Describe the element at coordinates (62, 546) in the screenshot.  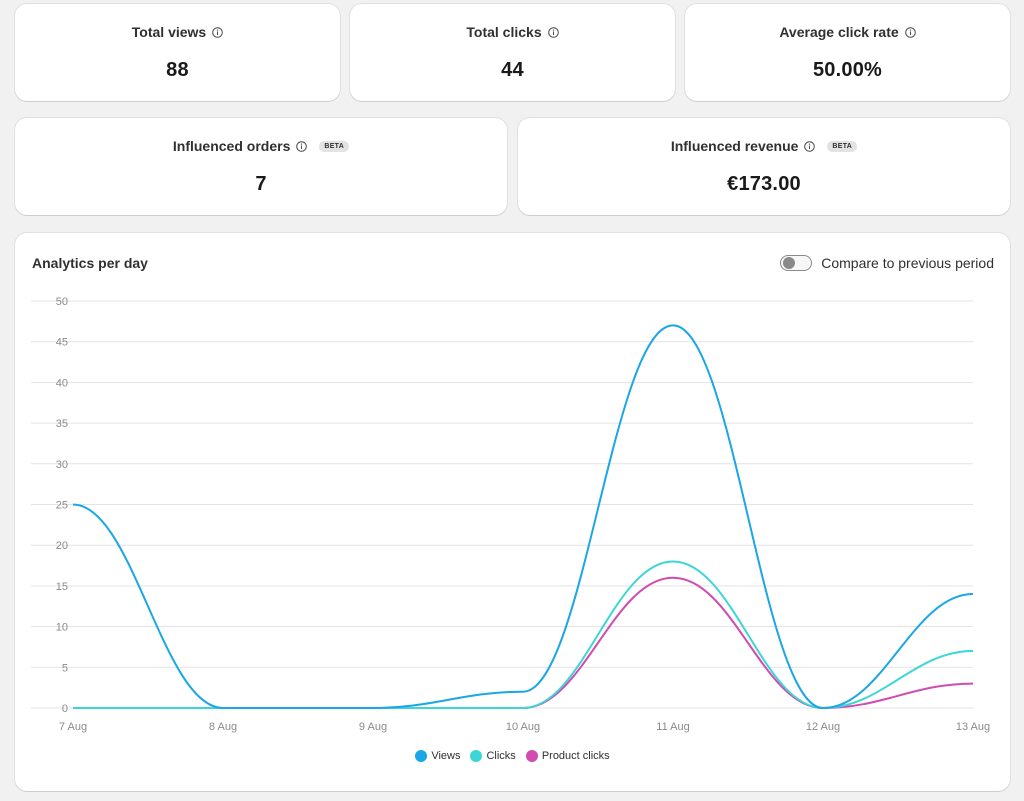
I see `y-tick-label: 20` at that location.